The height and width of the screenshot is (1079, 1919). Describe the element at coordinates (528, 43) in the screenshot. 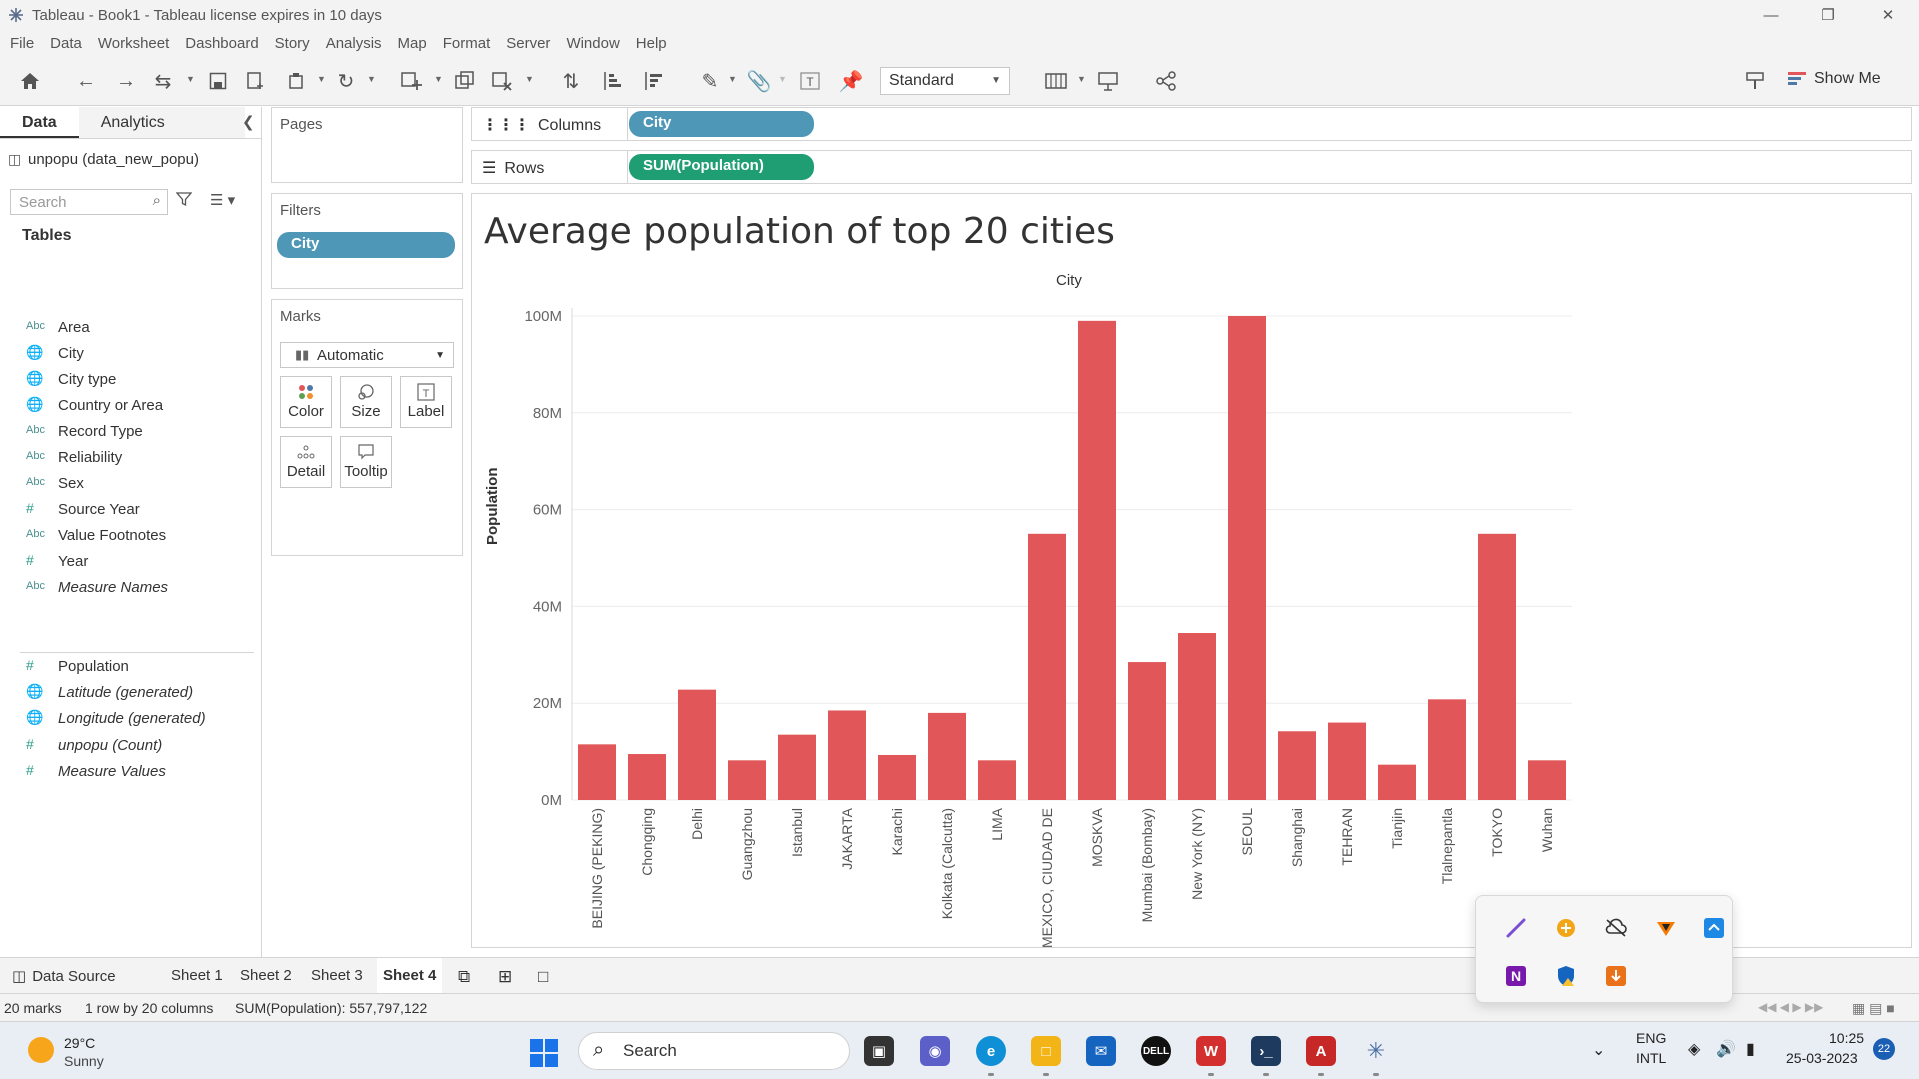

I see `menu-server: Server` at that location.